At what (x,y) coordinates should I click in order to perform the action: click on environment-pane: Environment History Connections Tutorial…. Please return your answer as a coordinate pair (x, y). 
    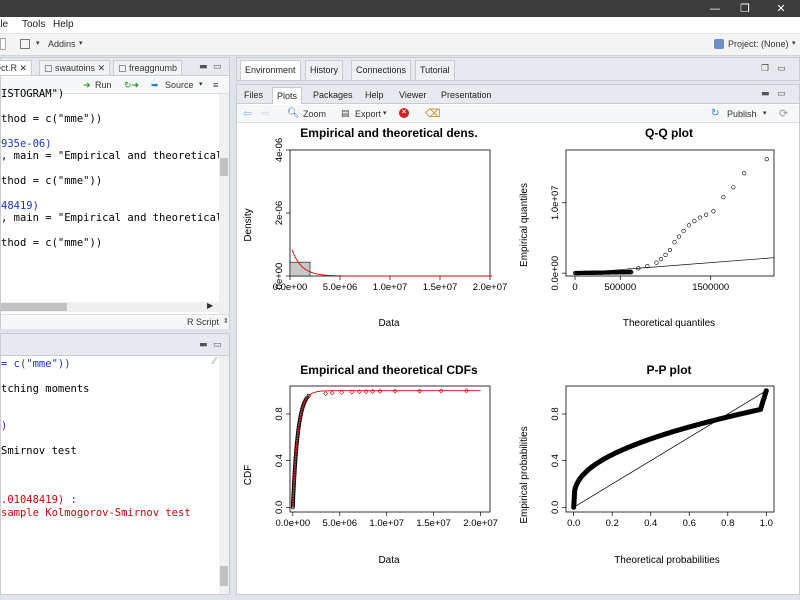
    Looking at the image, I should click on (518, 69).